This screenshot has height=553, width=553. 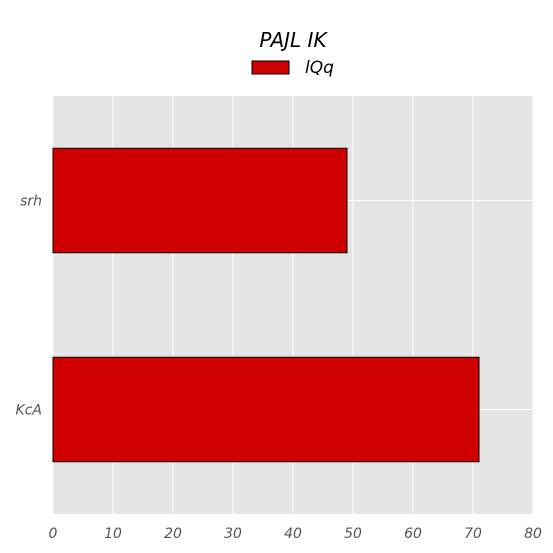 I want to click on x-tick-labels: 0 10 20 30 40 50 60 70 80, so click(x=295, y=534).